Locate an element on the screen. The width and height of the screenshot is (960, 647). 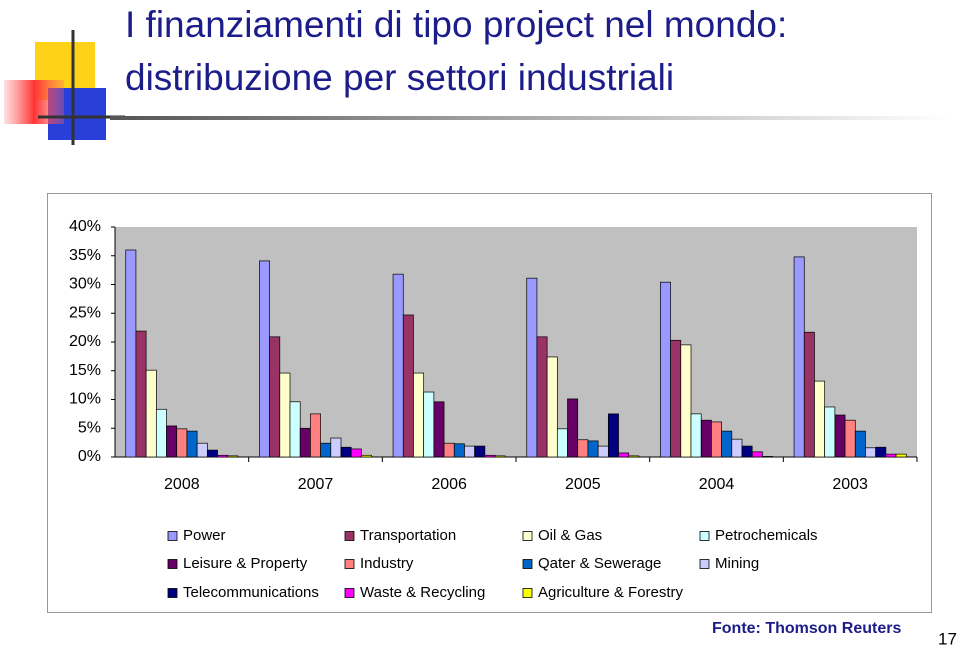
legend-label: Oil & Gas is located at coordinates (570, 535).